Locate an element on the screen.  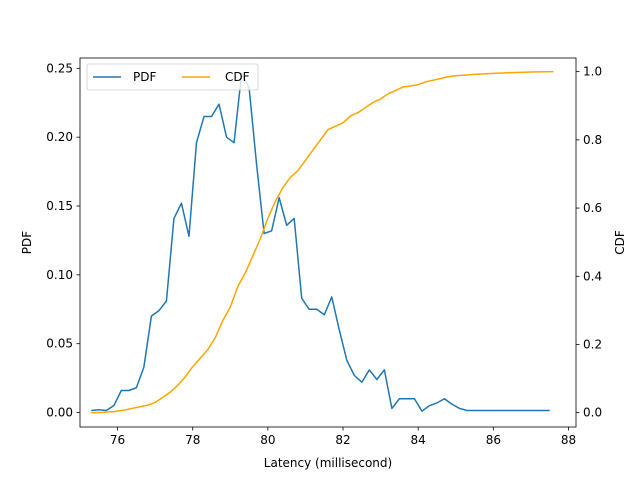
y-left-tick-label: 0.25 is located at coordinates (59, 68).